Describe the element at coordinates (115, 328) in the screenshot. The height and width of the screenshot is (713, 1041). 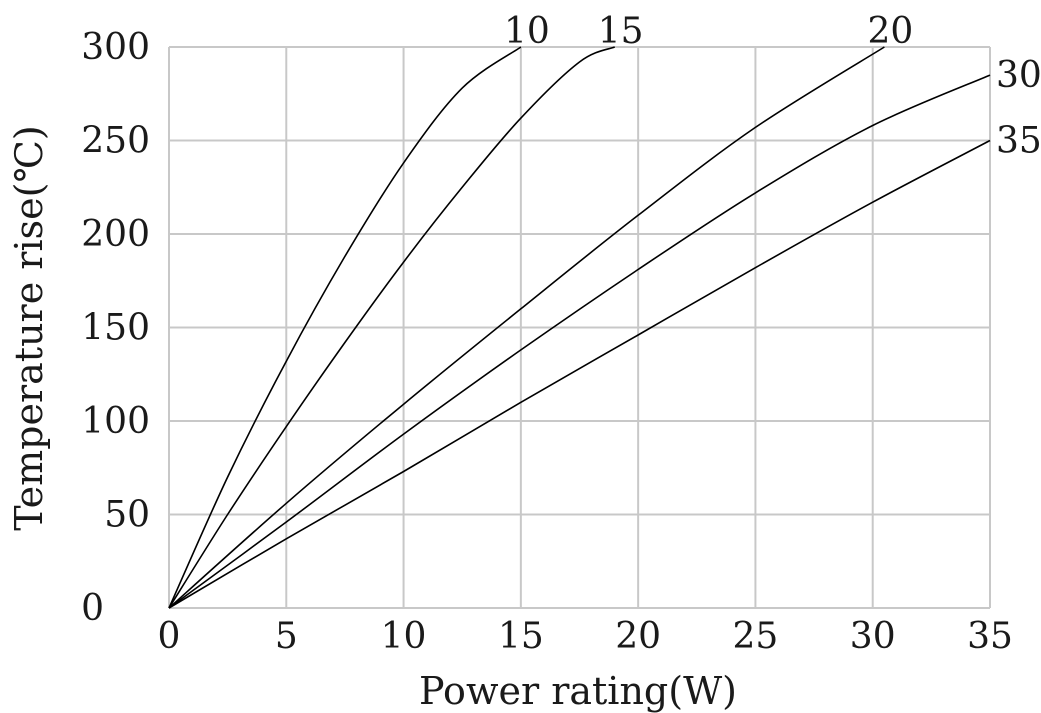
I see `y-tick-label: 150` at that location.